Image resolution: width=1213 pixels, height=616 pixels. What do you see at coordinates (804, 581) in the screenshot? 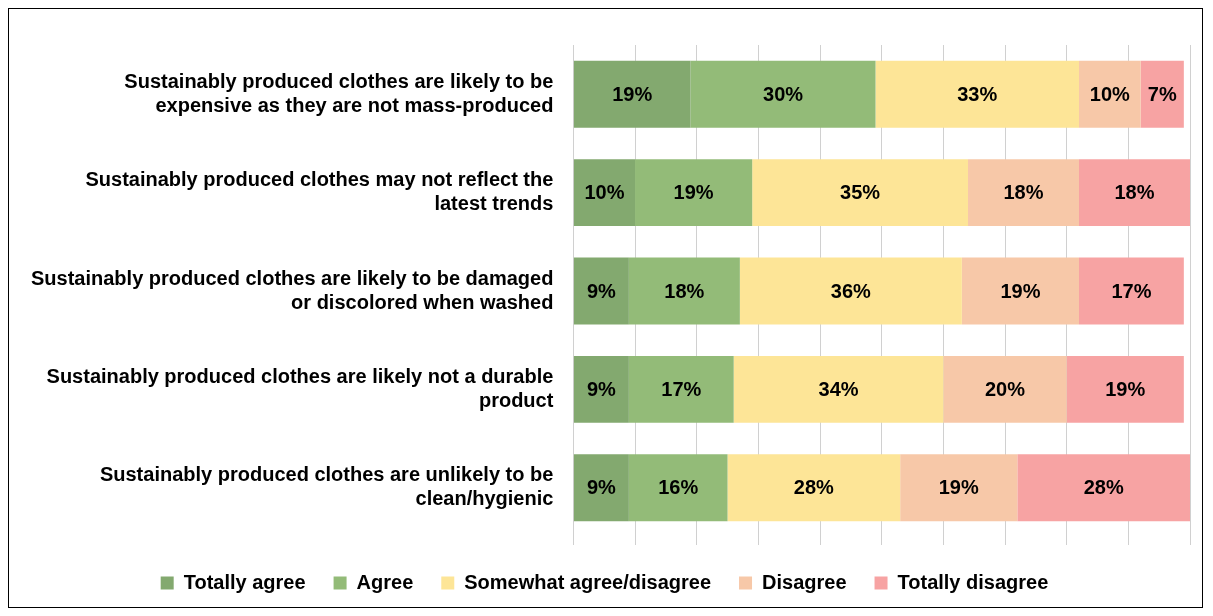
I see `legend-label: Disagree` at bounding box center [804, 581].